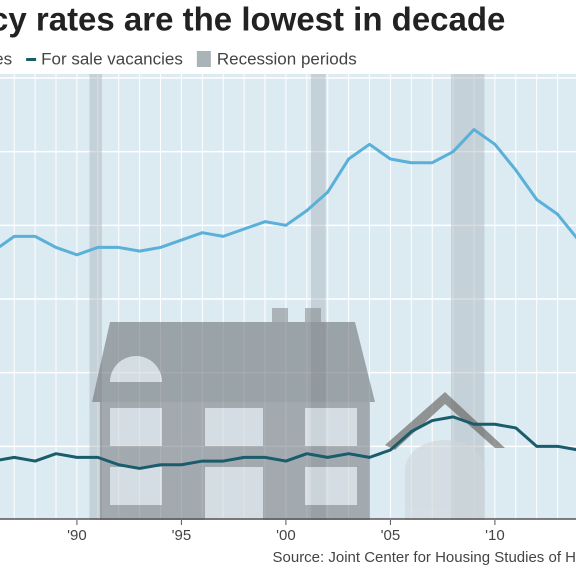 The image size is (576, 576). I want to click on legend-label: Recession periods, so click(287, 58).